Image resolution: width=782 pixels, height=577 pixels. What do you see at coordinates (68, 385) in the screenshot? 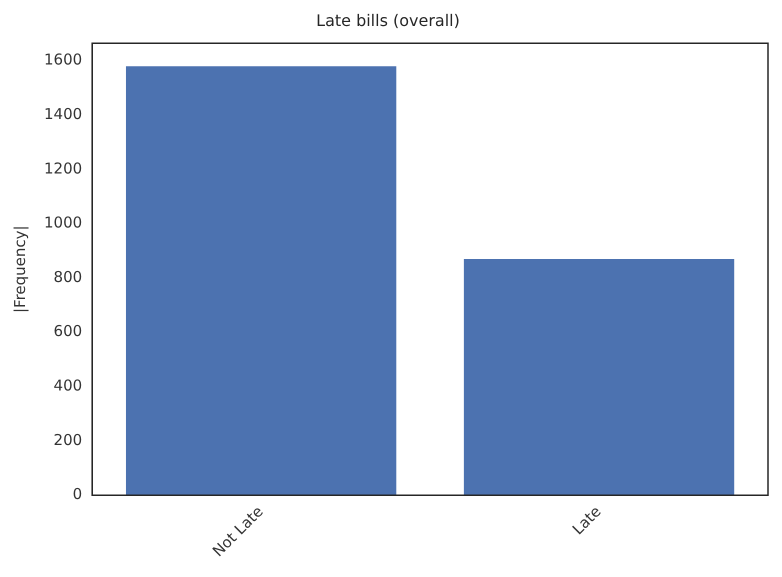
I see `y-tick-label: 400` at bounding box center [68, 385].